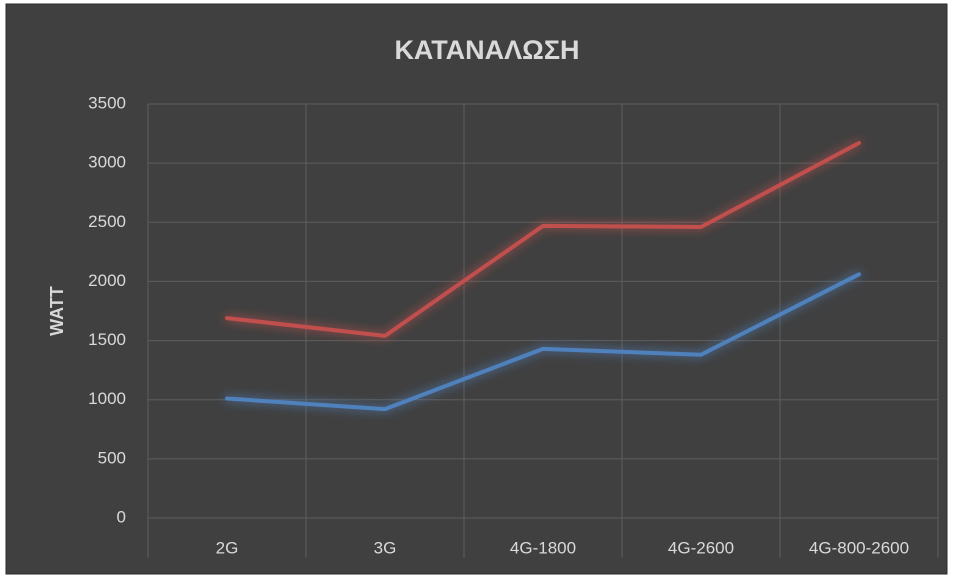 This screenshot has height=576, width=955. What do you see at coordinates (121, 516) in the screenshot?
I see `y-tick-label: 0` at bounding box center [121, 516].